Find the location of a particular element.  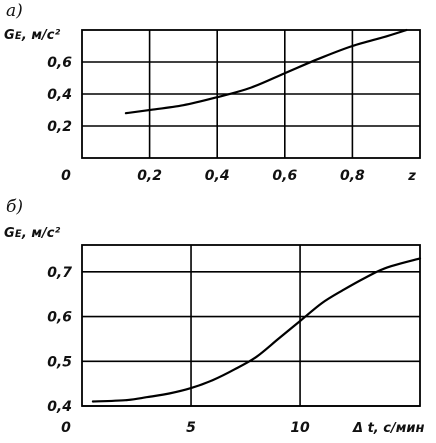

panel-b-ytick-label-2: 0,6 is located at coordinates (59, 318).